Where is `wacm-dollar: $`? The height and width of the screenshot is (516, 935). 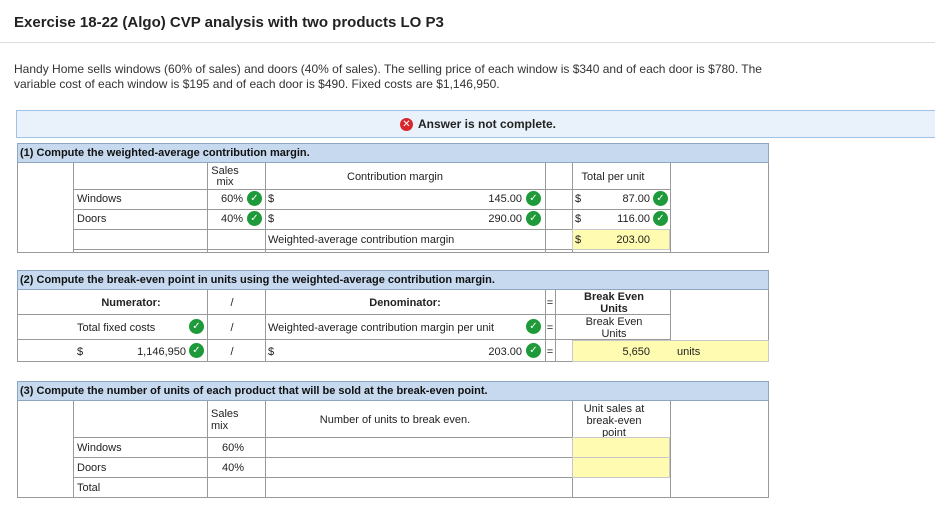
wacm-dollar: $ is located at coordinates (578, 240).